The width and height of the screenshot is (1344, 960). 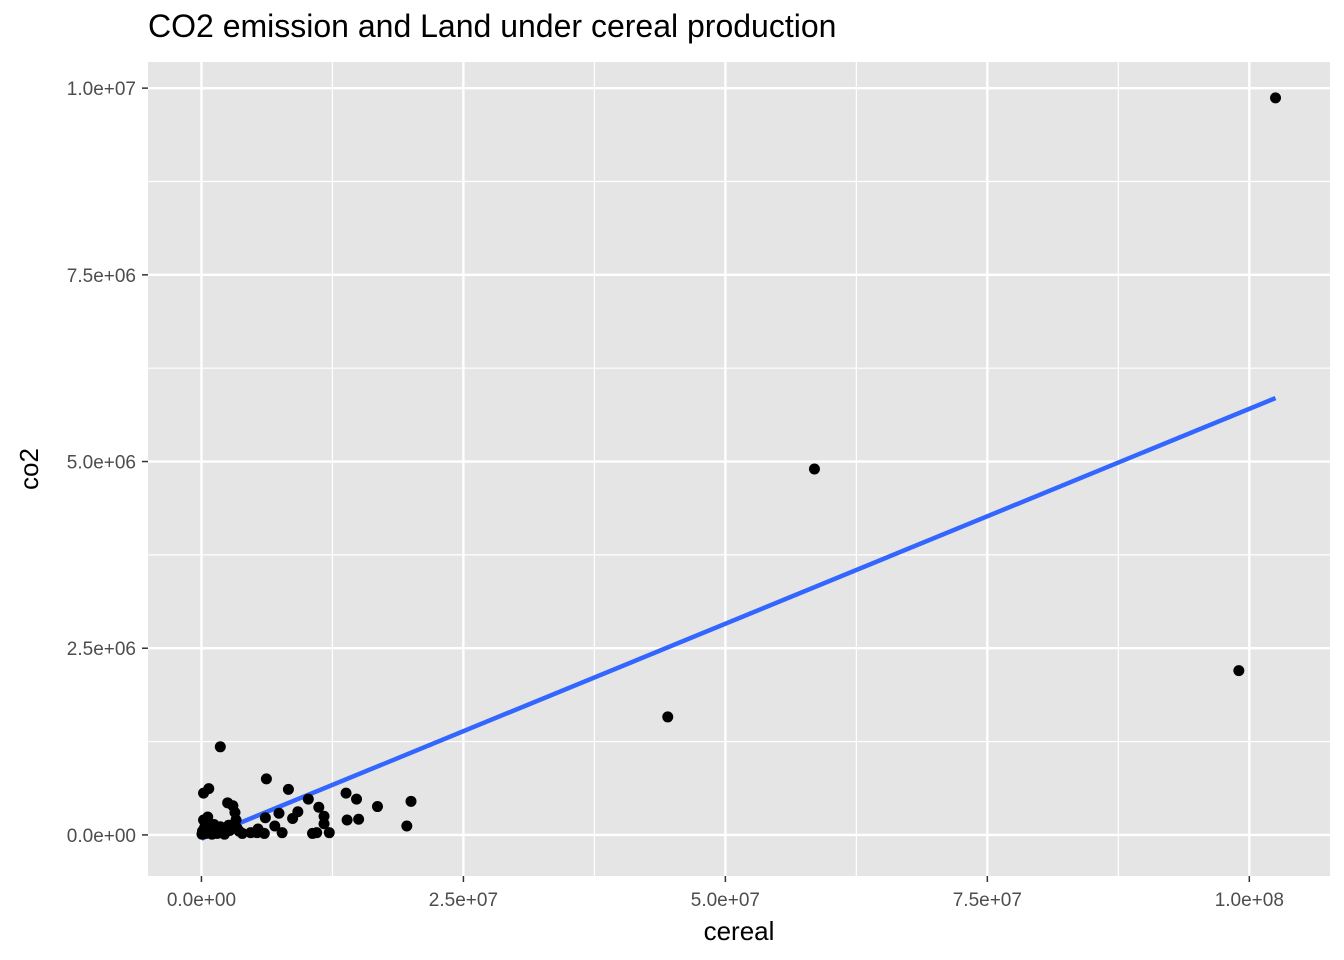 I want to click on y-axis: 0.0e+00 2.5e+06 5.0e+06 7.5e+06 1.0e+07, so click(x=107, y=463).